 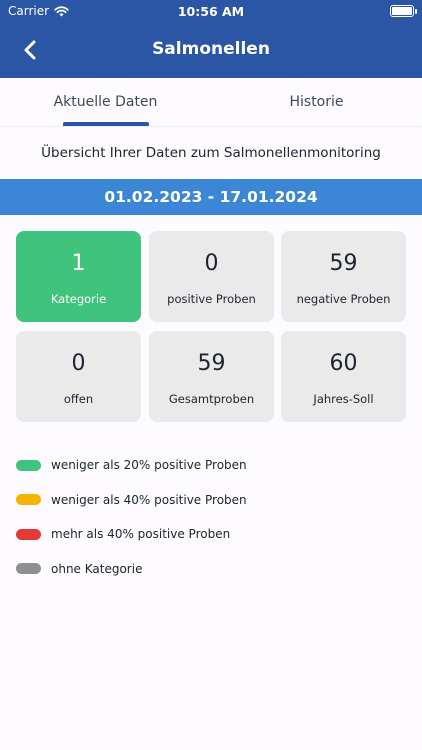 I want to click on navigation-bar: Salmonellen, so click(x=211, y=50).